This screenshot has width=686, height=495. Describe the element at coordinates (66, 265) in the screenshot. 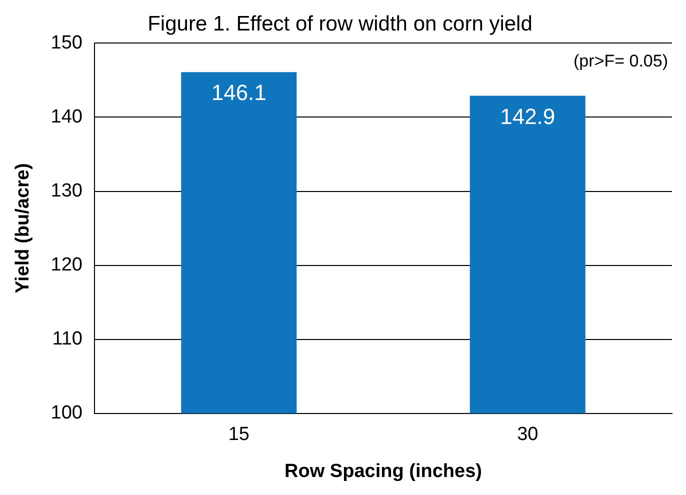

I see `y-tick-label: 120` at that location.